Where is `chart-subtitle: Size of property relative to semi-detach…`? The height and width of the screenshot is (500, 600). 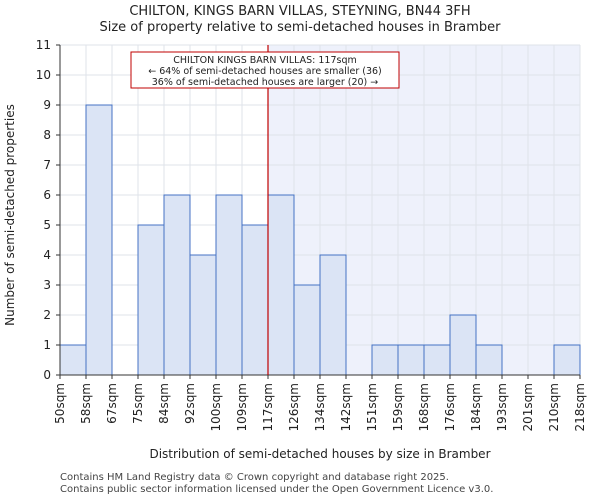 chart-subtitle: Size of property relative to semi-detach… is located at coordinates (300, 27).